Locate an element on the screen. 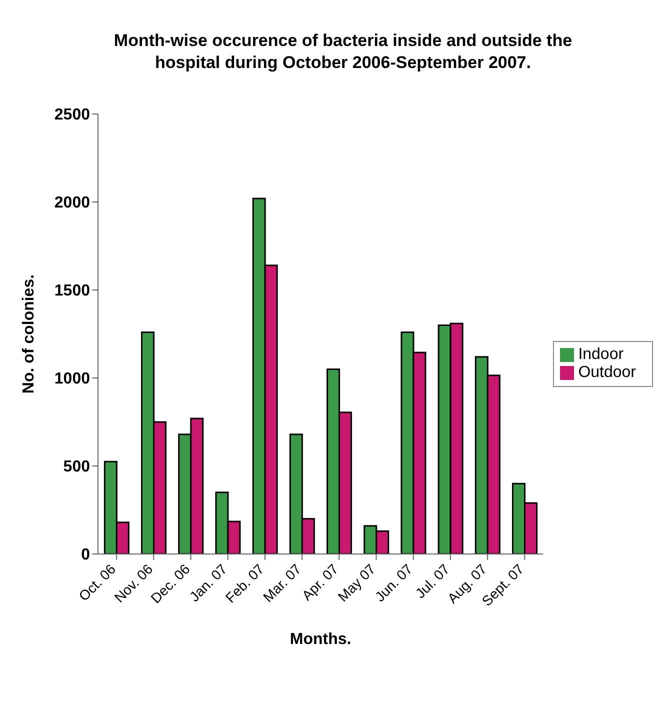 This screenshot has height=705, width=665. y-tick-label: 1000 is located at coordinates (72, 379).